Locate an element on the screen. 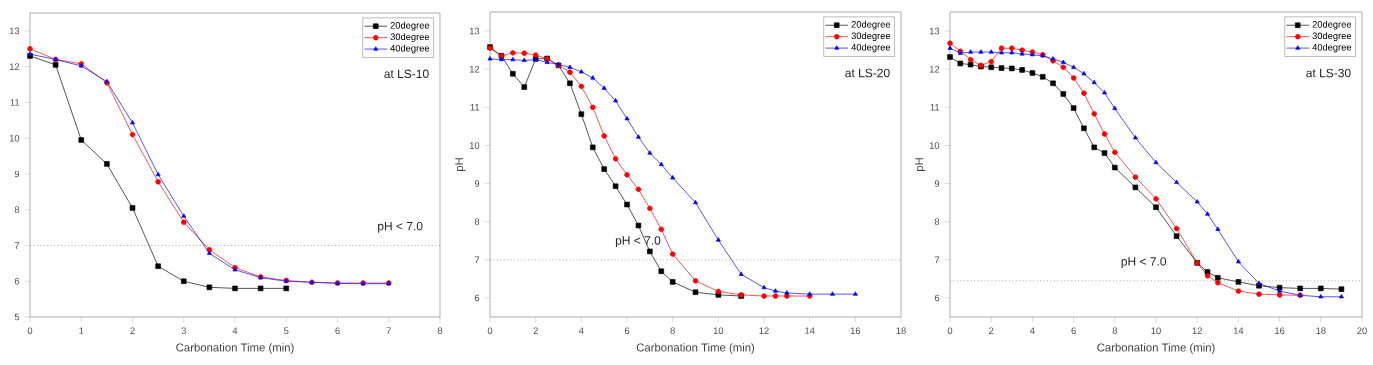 Image resolution: width=1373 pixels, height=365 pixels. x-tick-label: 20 is located at coordinates (1362, 330).